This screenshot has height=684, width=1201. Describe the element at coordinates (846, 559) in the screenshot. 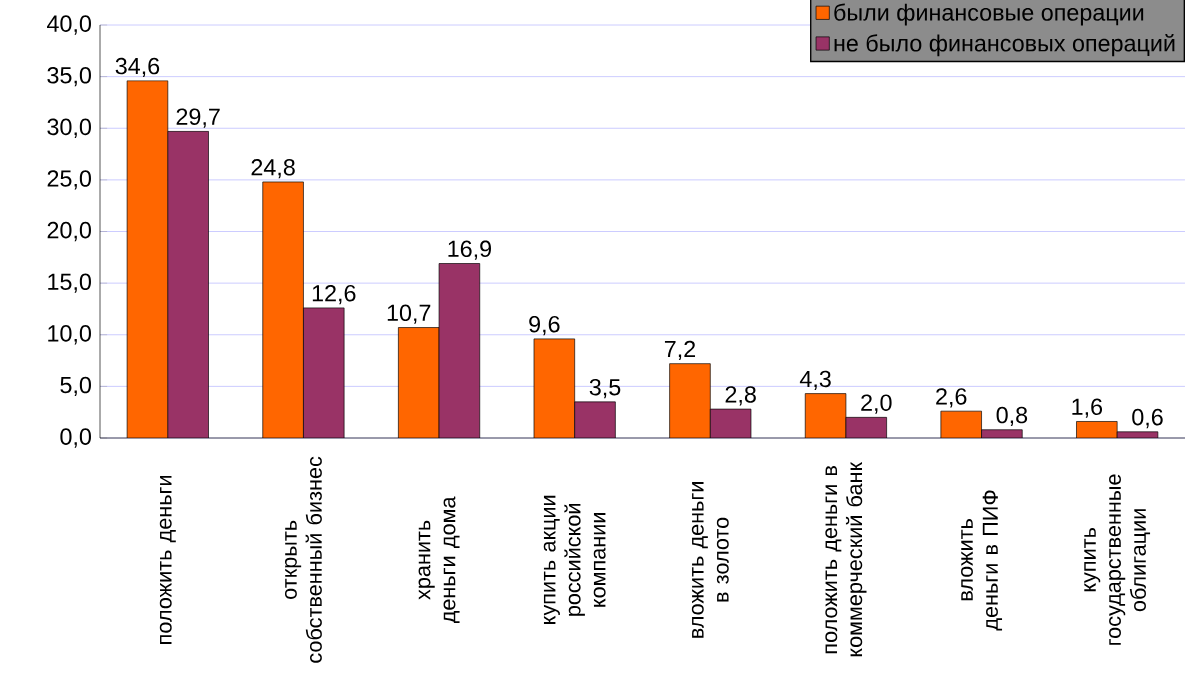

I see `x-tick-label: положить деньги в коммерческий банк` at that location.